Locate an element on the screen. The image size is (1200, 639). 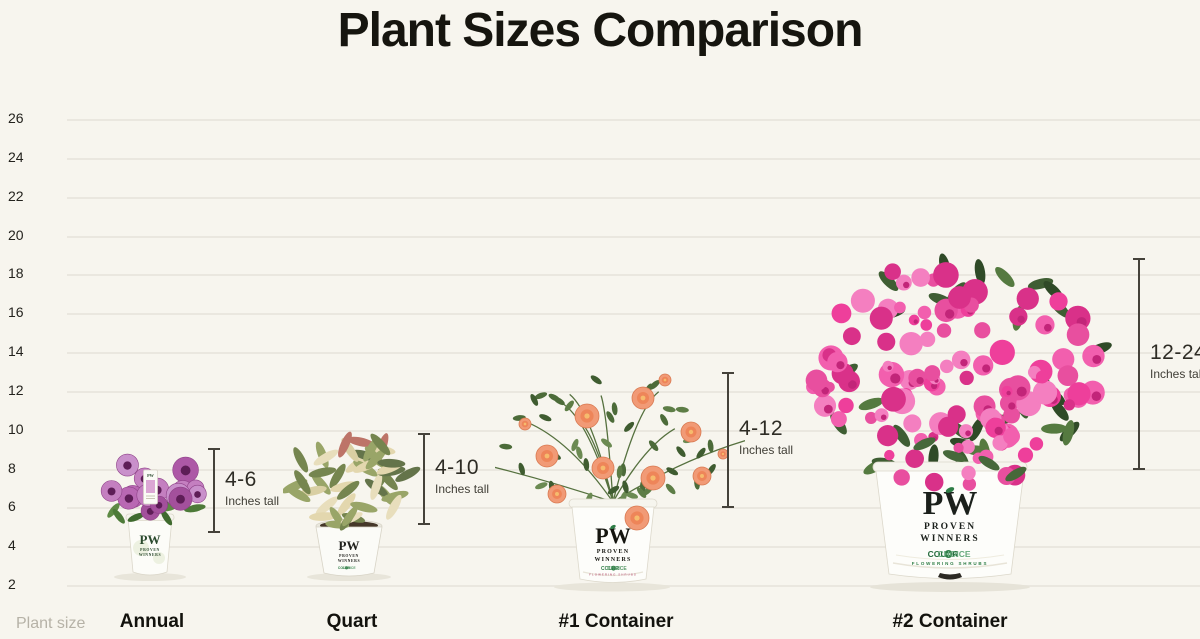
category-label-4: #2 Container is located at coordinates (950, 621).